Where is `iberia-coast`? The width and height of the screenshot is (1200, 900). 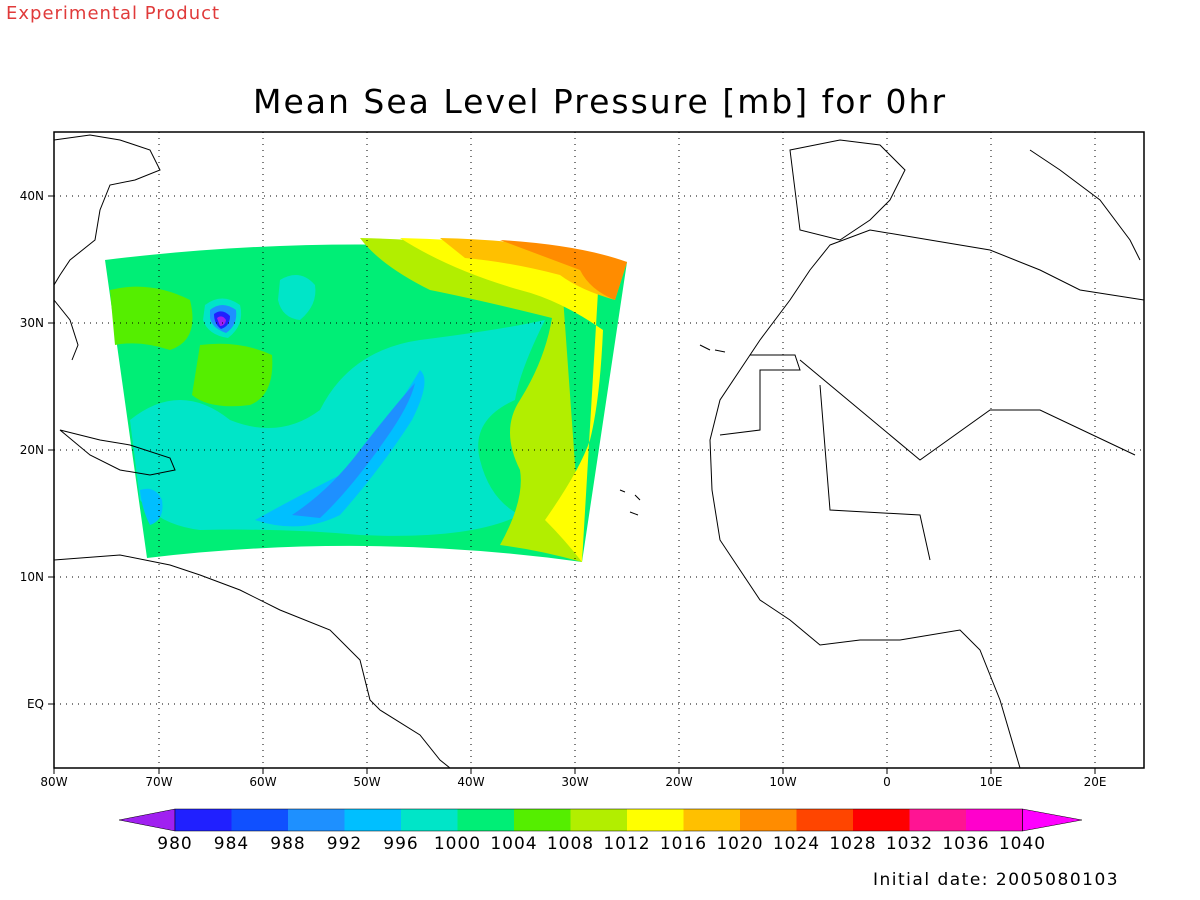
iberia-coast is located at coordinates (847, 190).